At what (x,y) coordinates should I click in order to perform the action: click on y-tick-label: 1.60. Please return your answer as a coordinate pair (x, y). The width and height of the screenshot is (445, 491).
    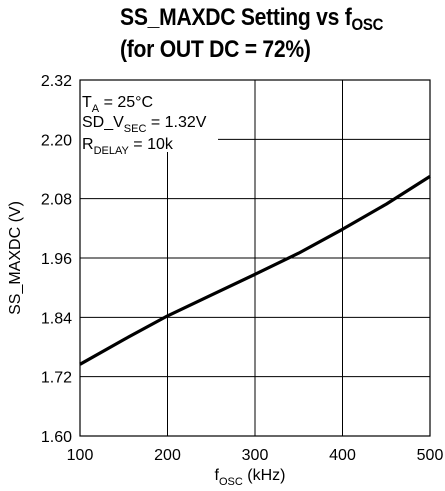
    Looking at the image, I should click on (56, 437).